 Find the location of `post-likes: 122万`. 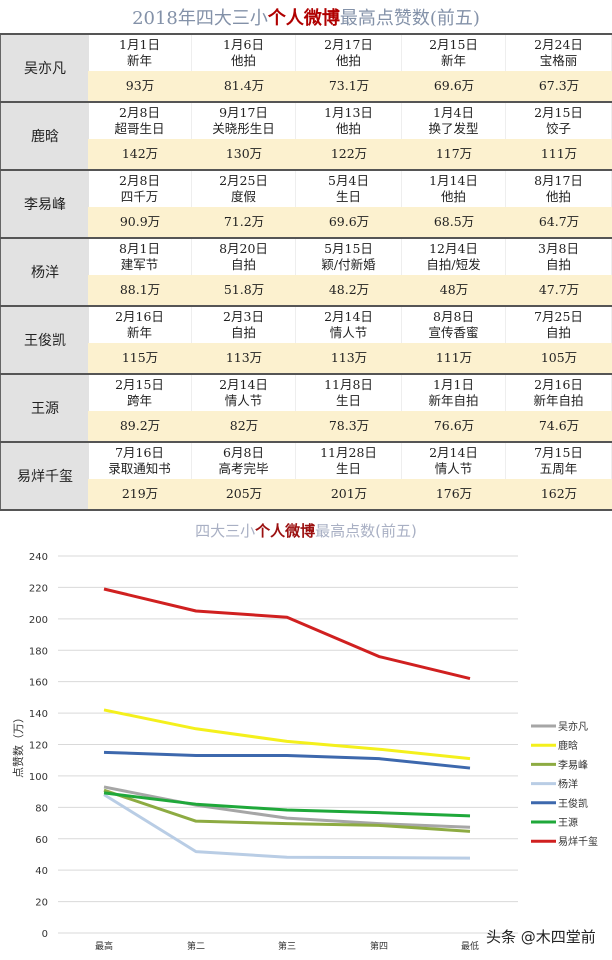

post-likes: 122万 is located at coordinates (349, 154).